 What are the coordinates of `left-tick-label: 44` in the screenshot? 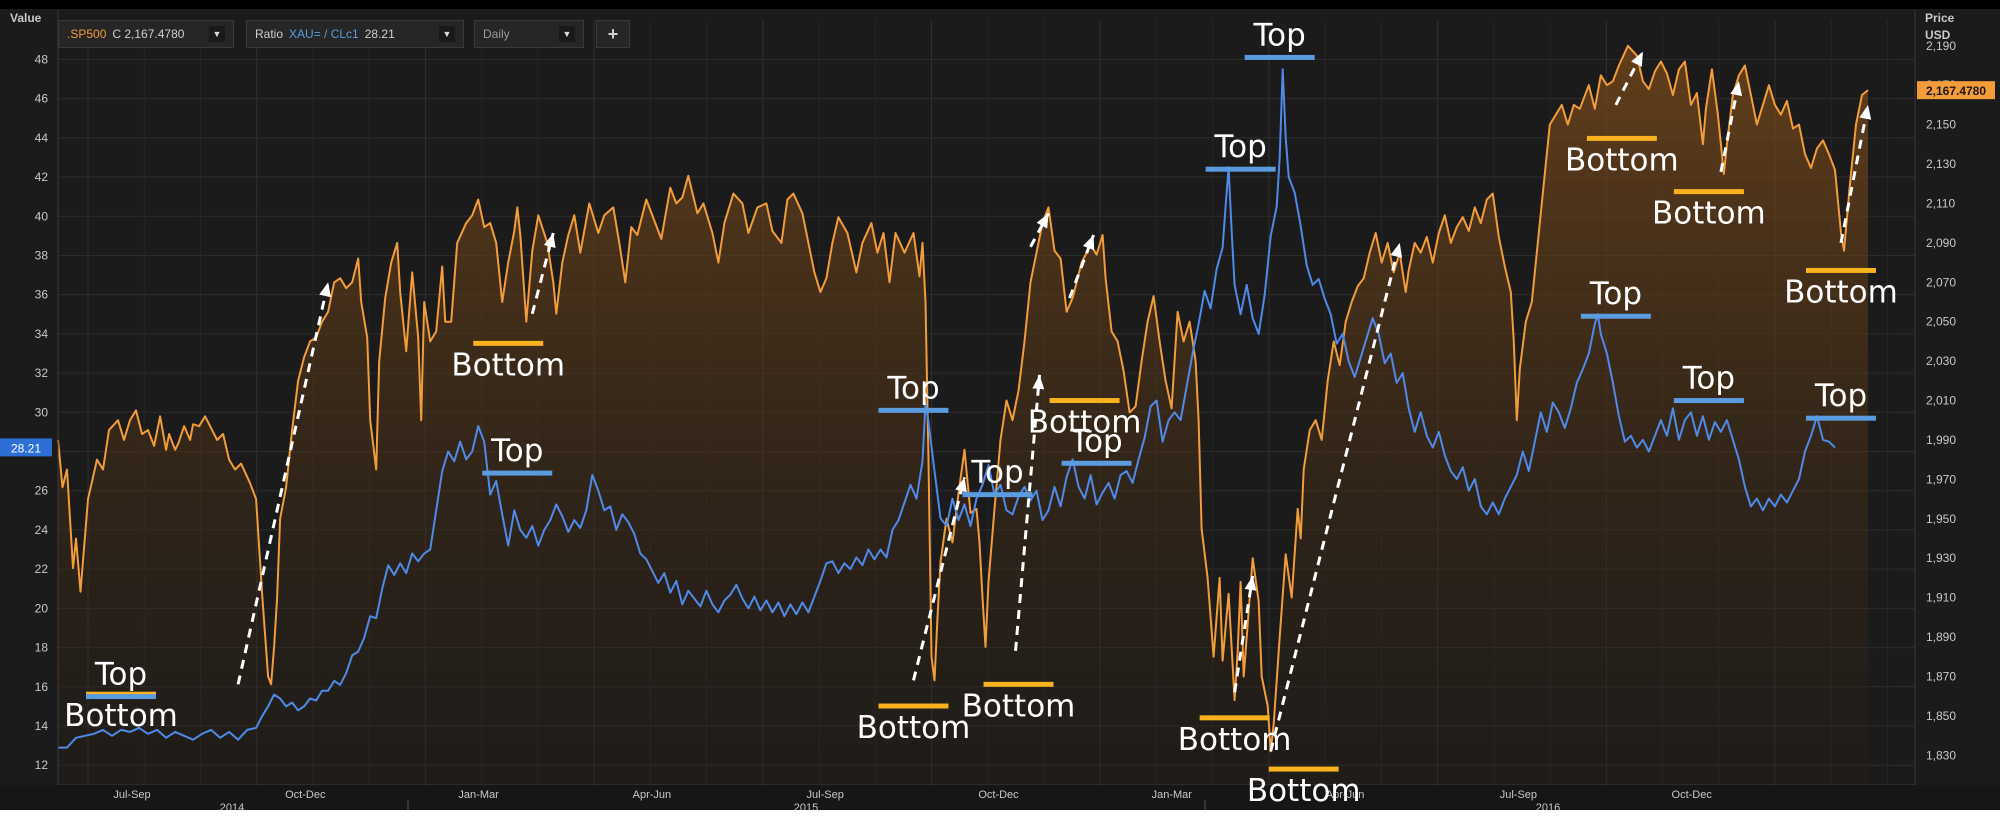 It's located at (42, 138).